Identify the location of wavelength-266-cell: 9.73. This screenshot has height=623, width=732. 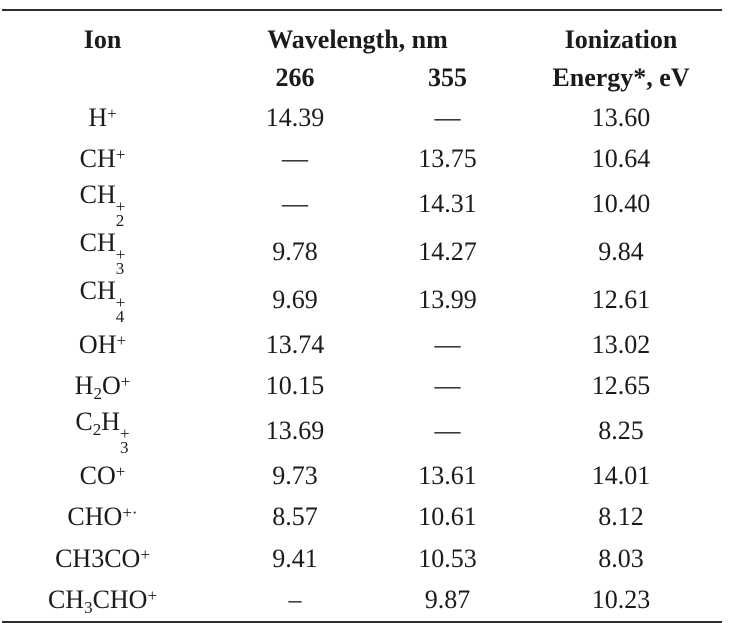
(295, 475).